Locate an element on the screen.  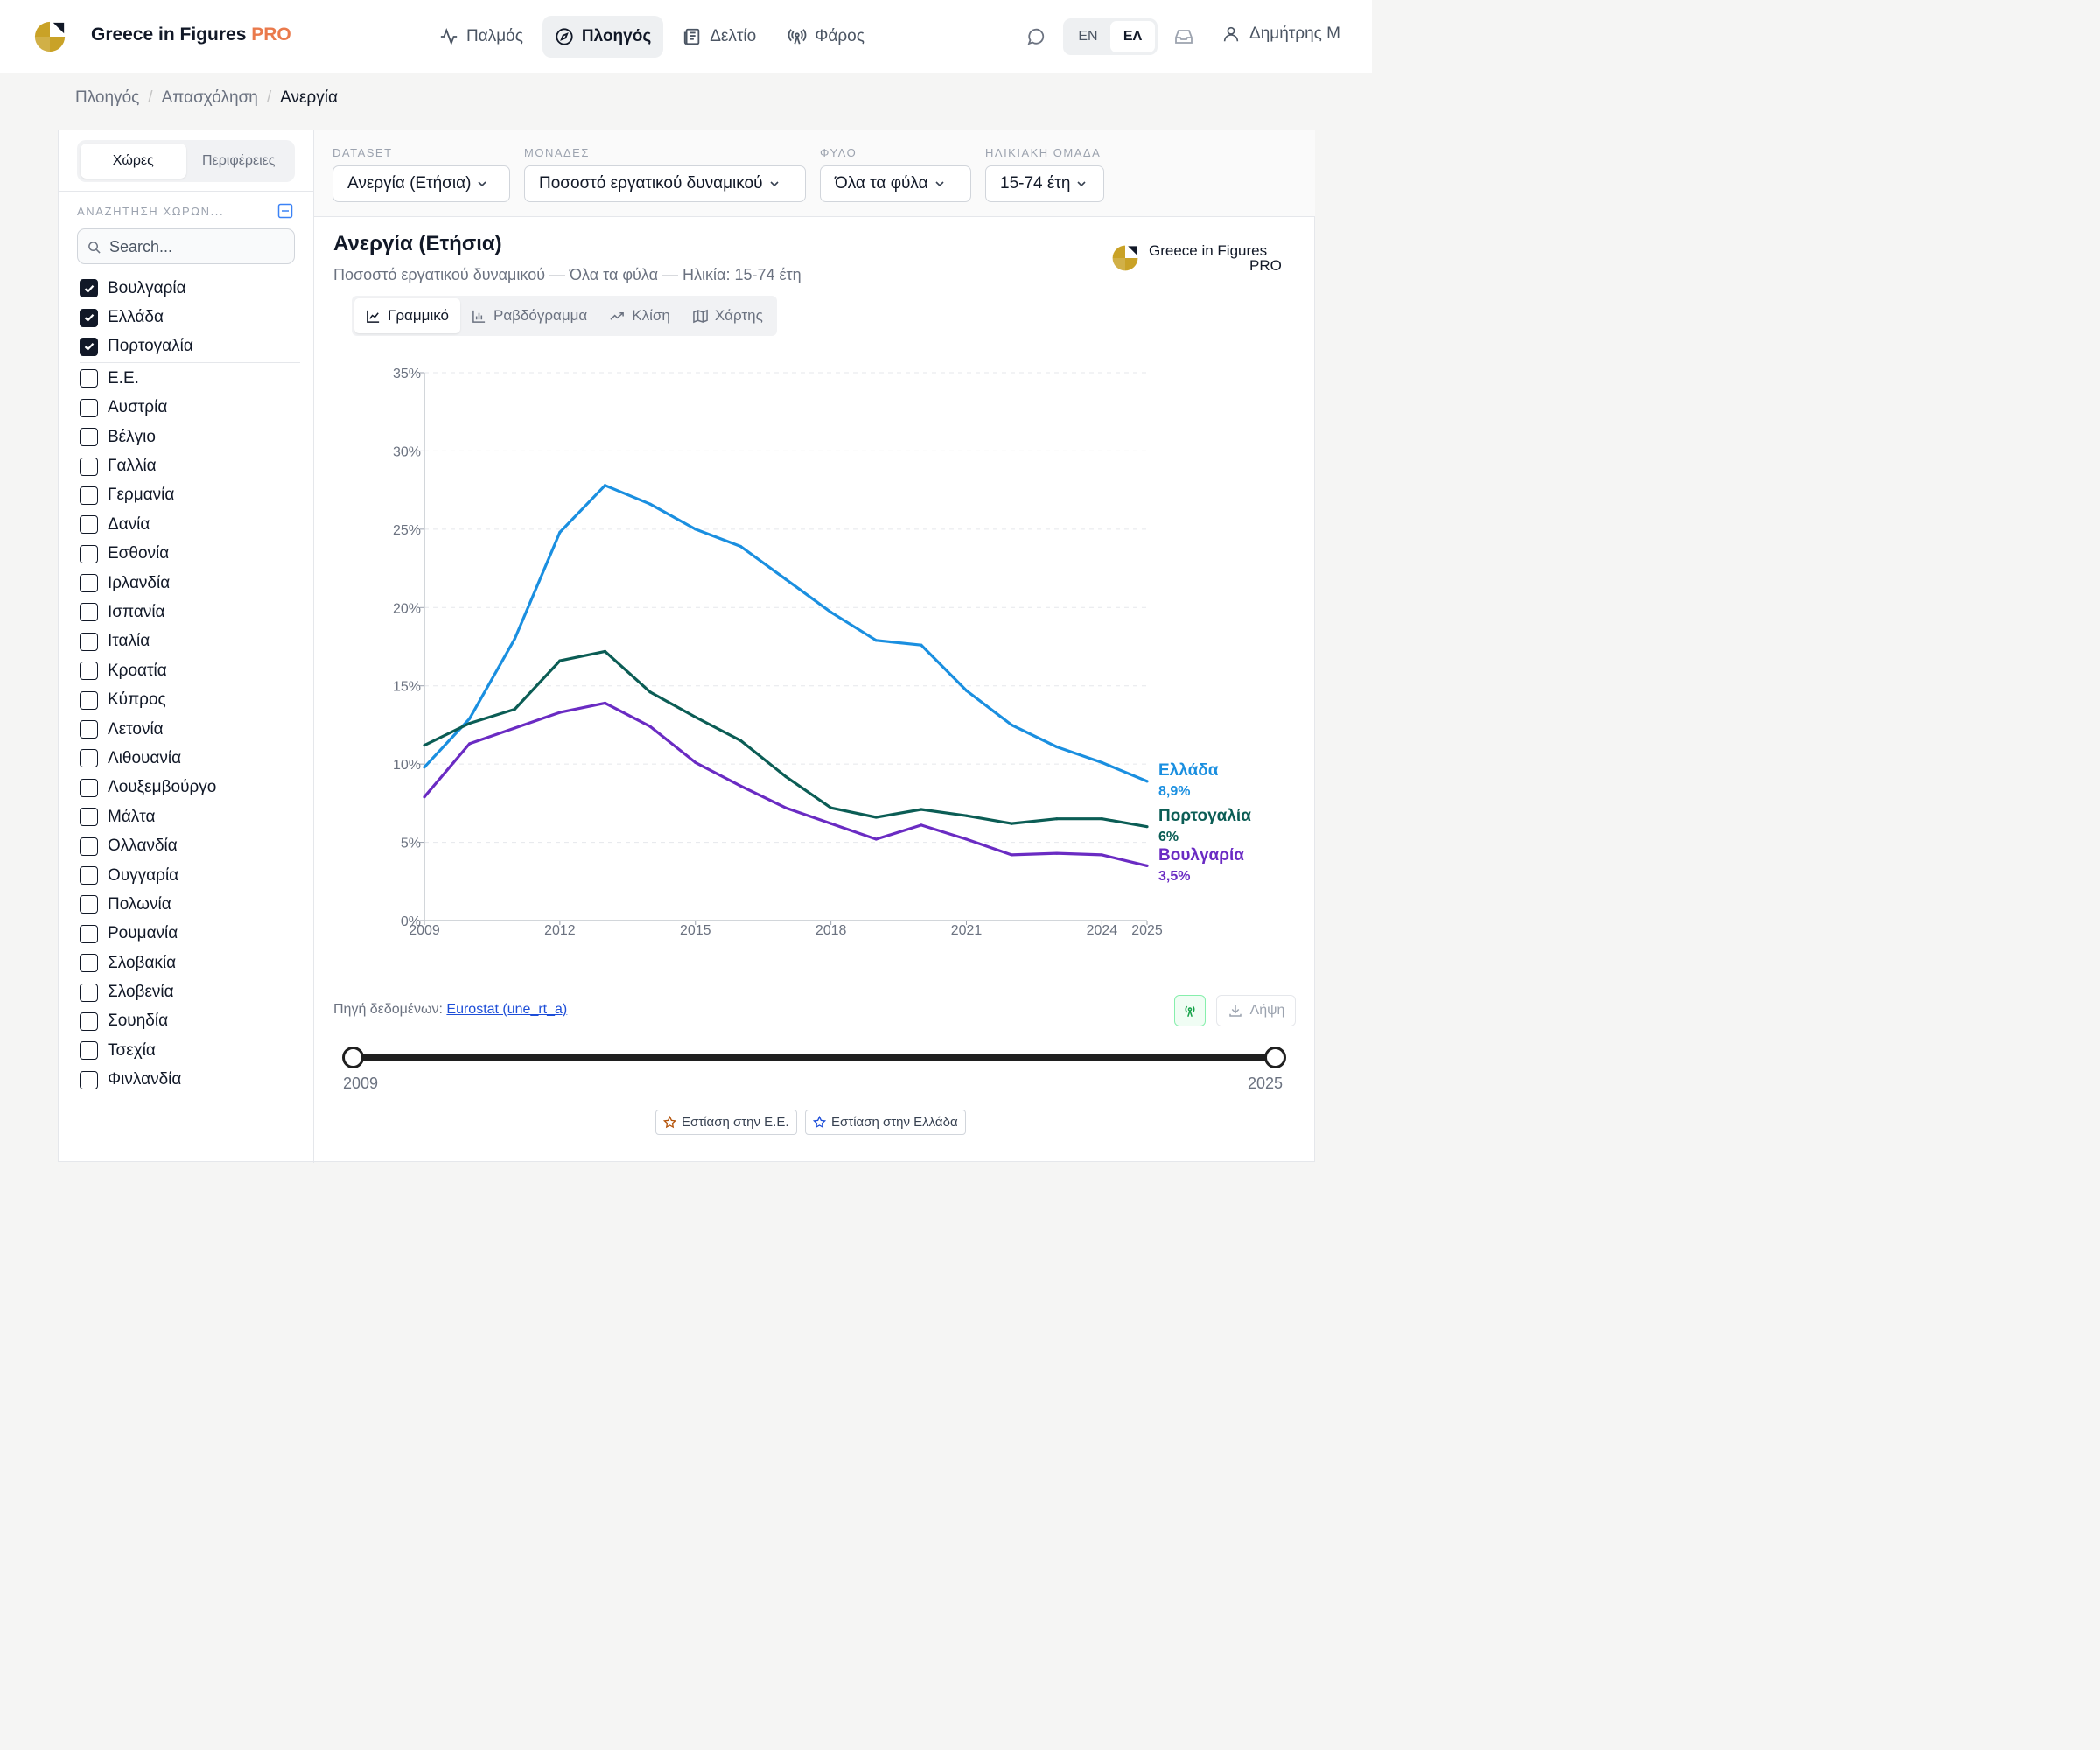
country-item: Πολωνία is located at coordinates (190, 904).